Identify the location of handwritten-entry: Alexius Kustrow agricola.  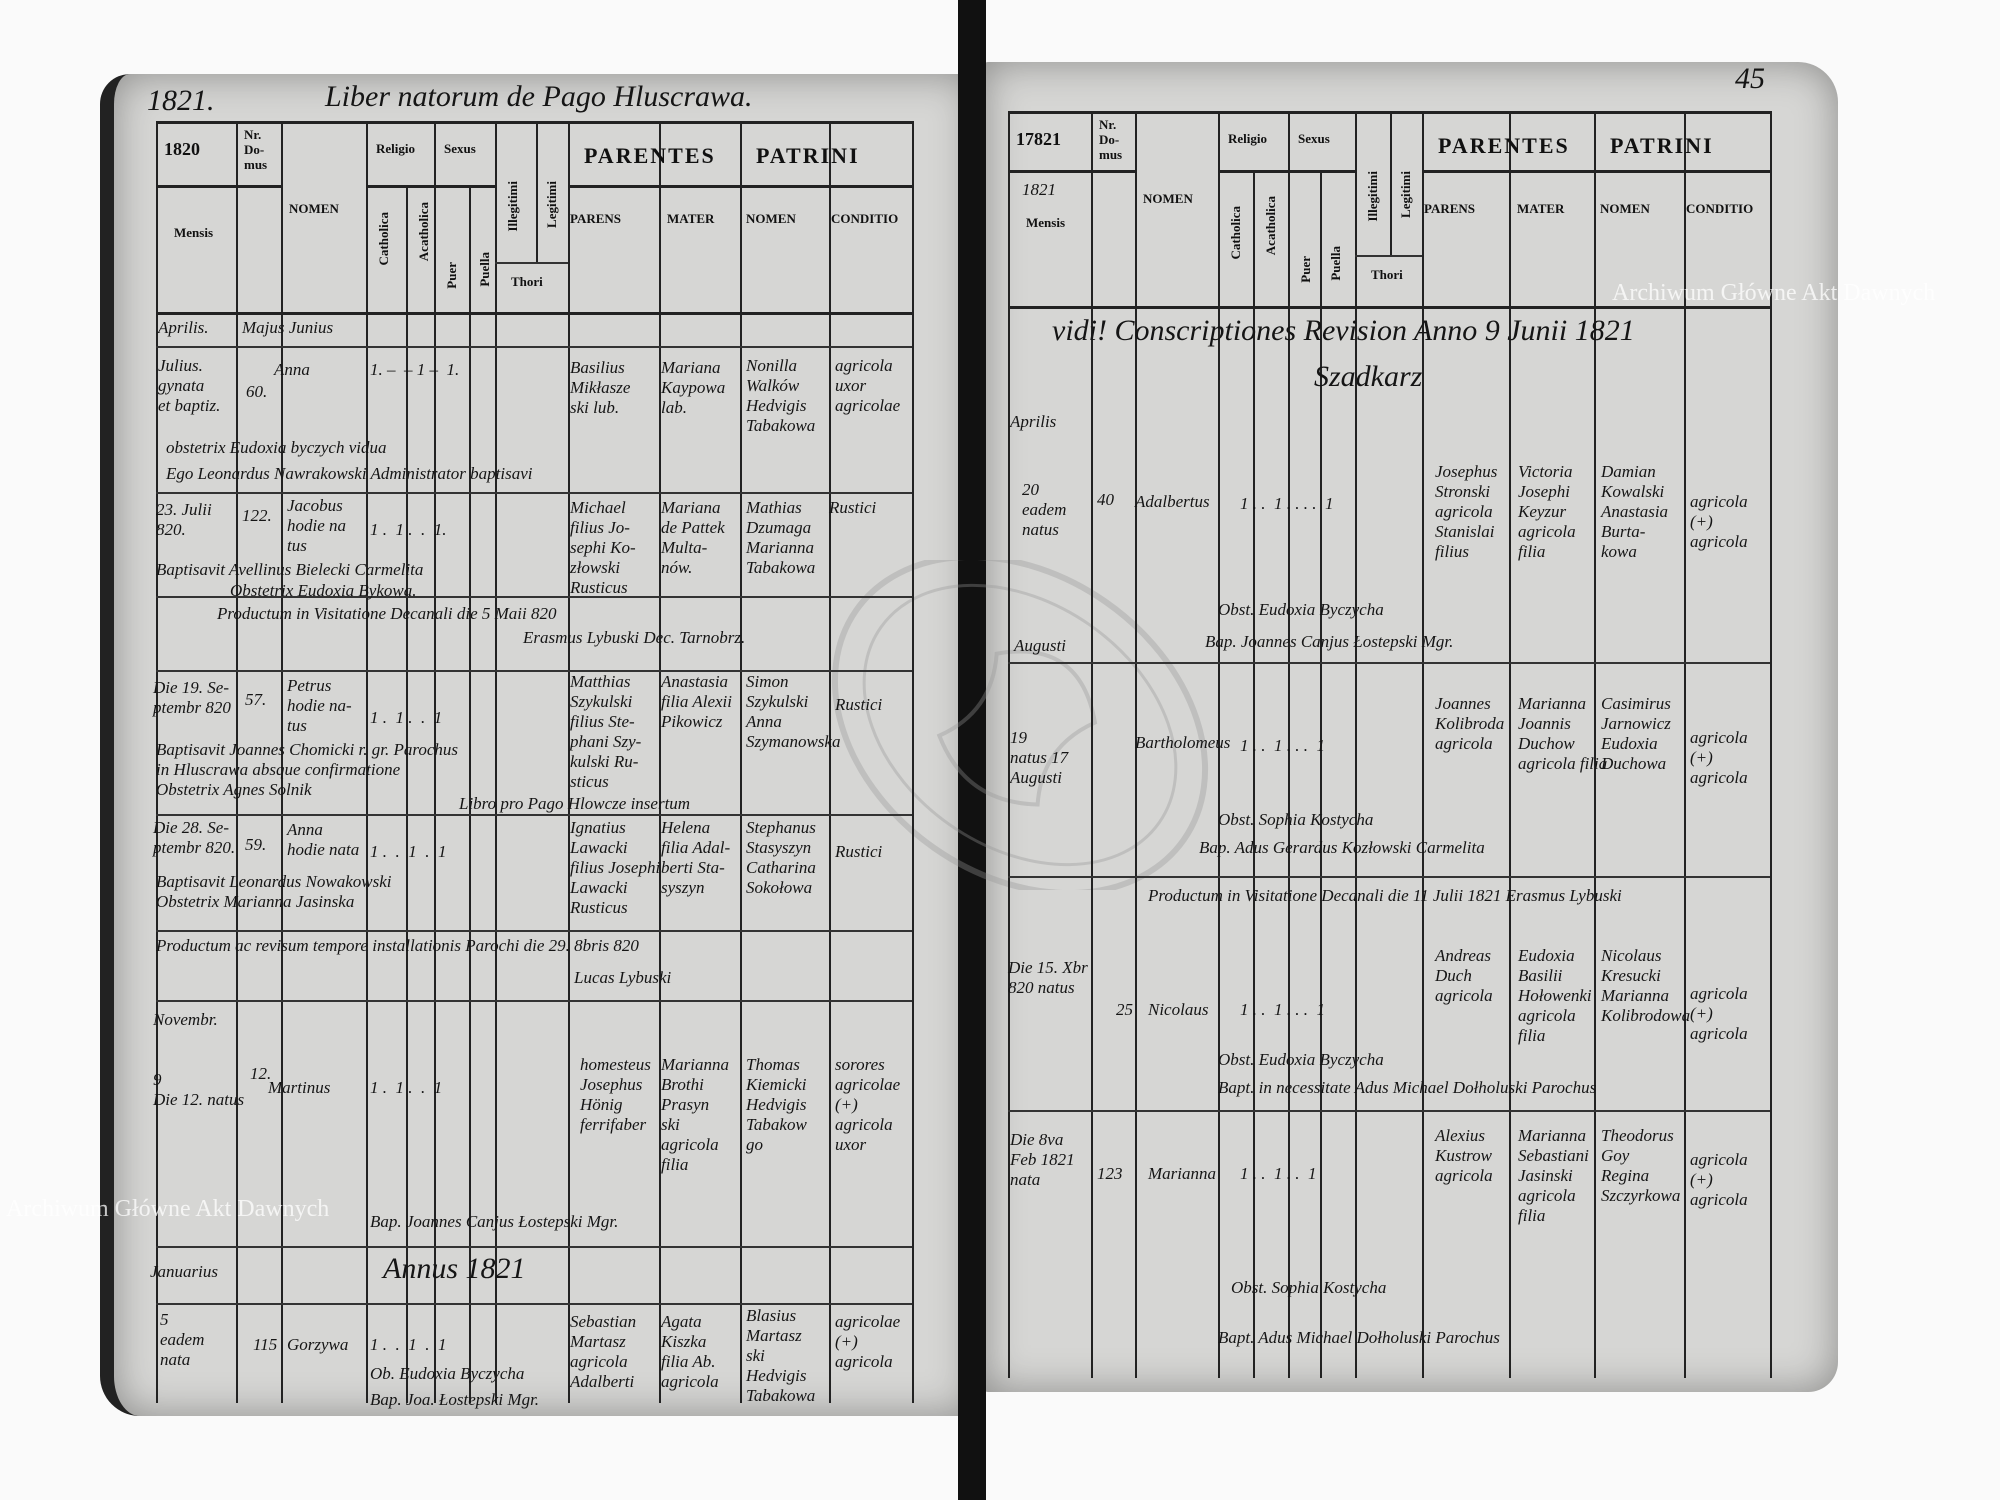
(1464, 1155).